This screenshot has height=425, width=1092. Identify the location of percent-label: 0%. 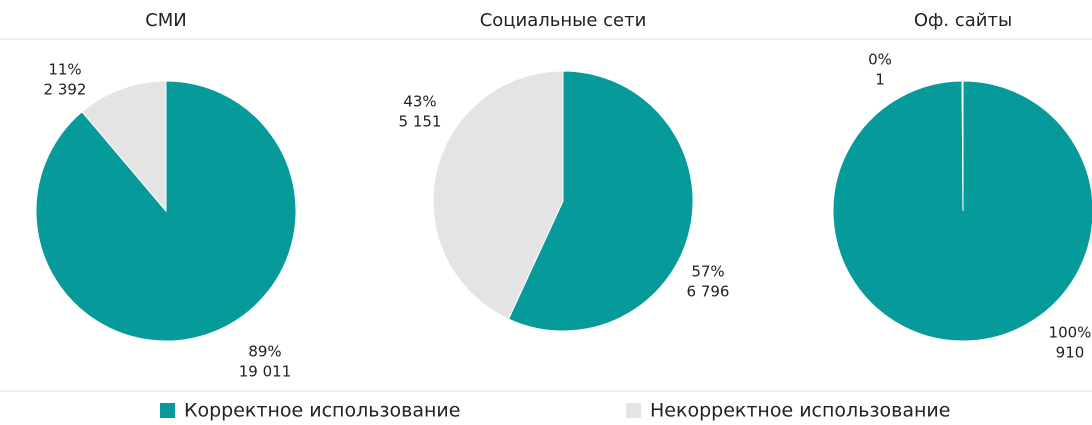
(880, 60).